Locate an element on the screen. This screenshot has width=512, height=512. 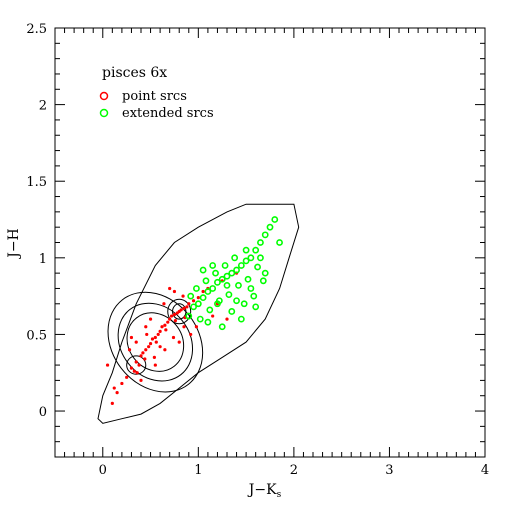
point-srcs-series is located at coordinates (172, 338).